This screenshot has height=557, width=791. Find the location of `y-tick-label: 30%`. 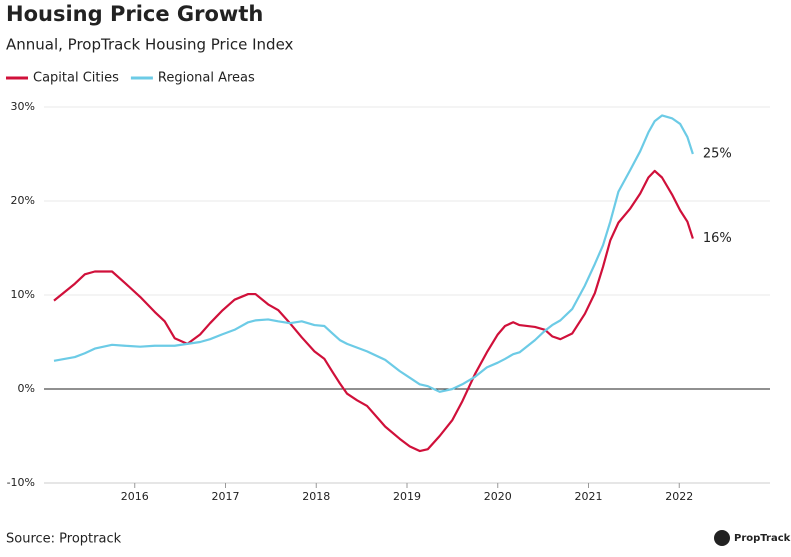

y-tick-label: 30% is located at coordinates (23, 106).